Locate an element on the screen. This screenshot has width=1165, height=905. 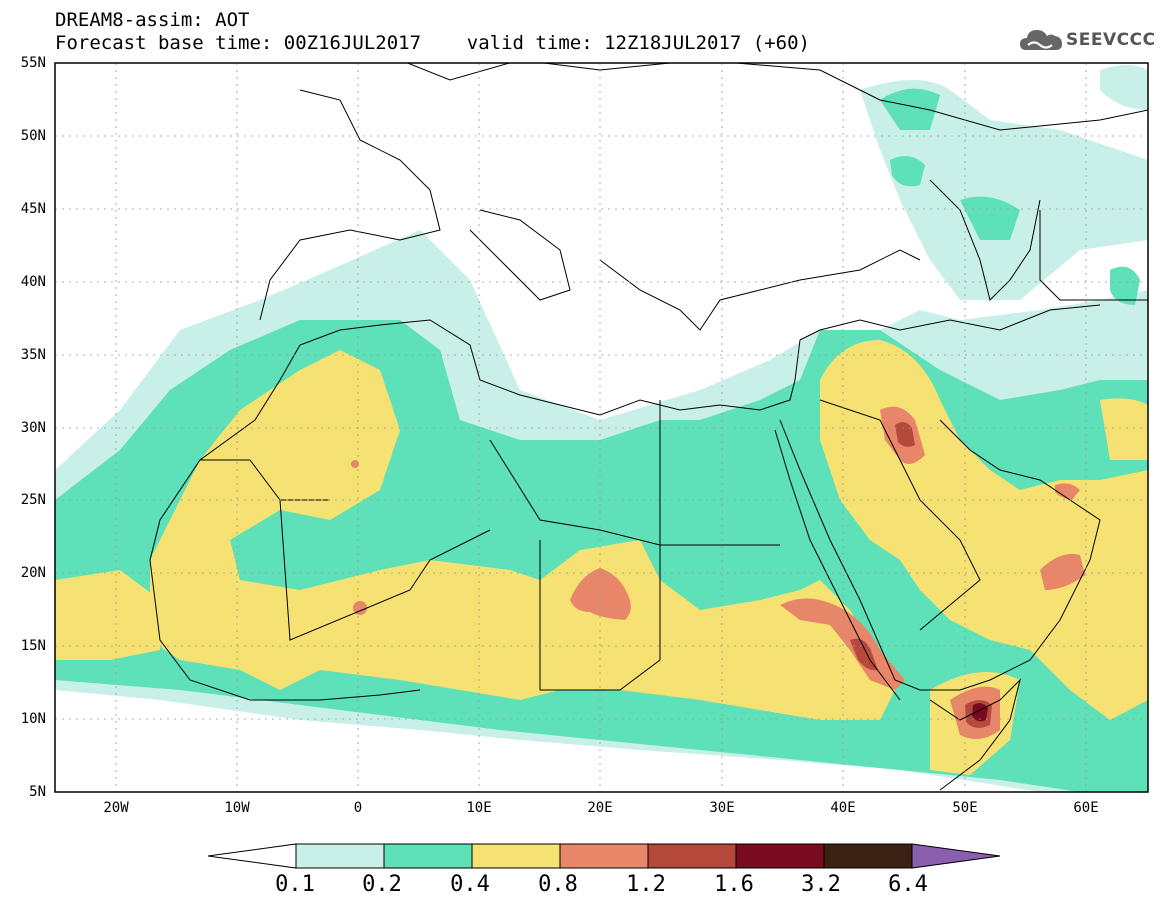
legend-label: 1.2 is located at coordinates (646, 884).